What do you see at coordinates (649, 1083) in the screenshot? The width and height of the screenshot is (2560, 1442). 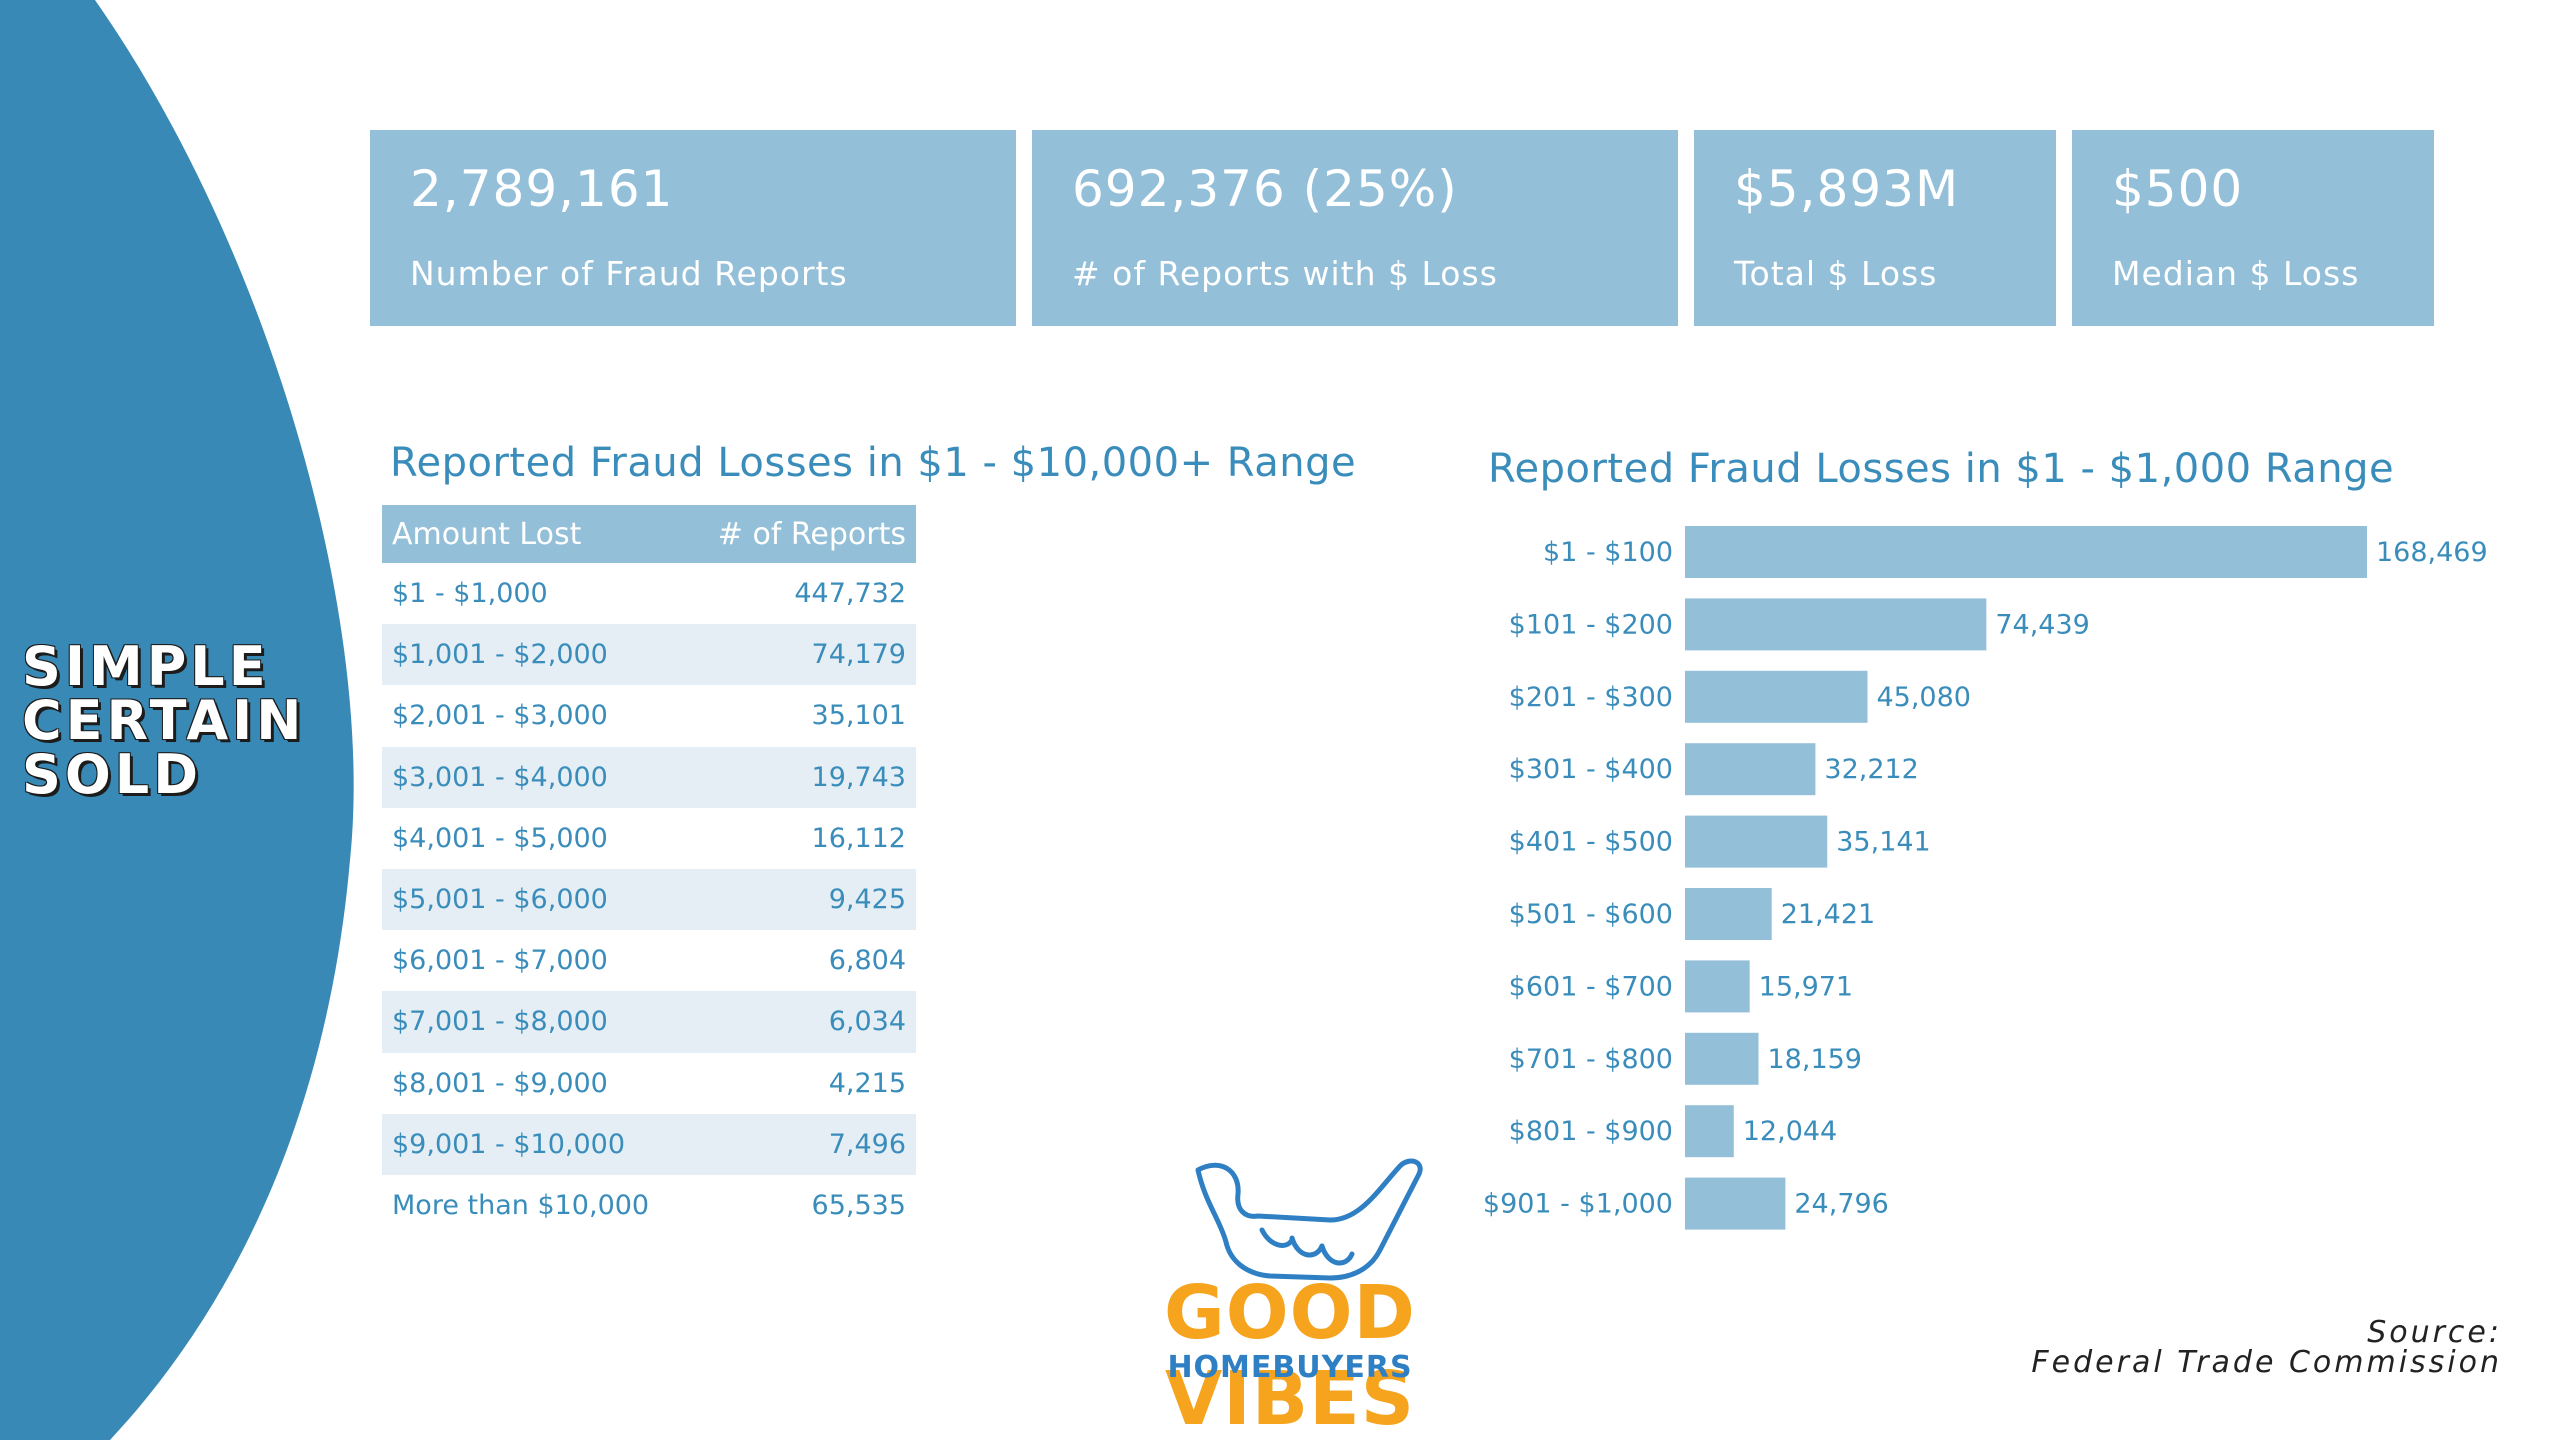 I see `table-row: $8,001 - $9,000 4,215` at bounding box center [649, 1083].